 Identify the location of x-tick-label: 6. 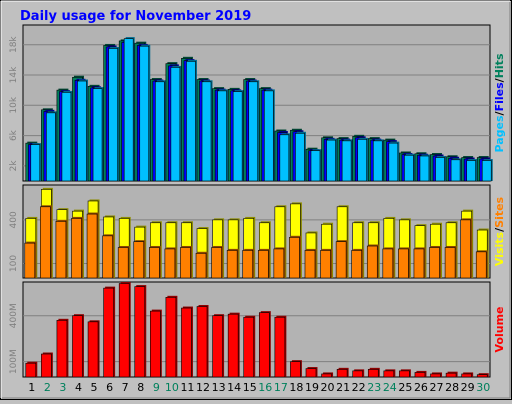
(109, 387).